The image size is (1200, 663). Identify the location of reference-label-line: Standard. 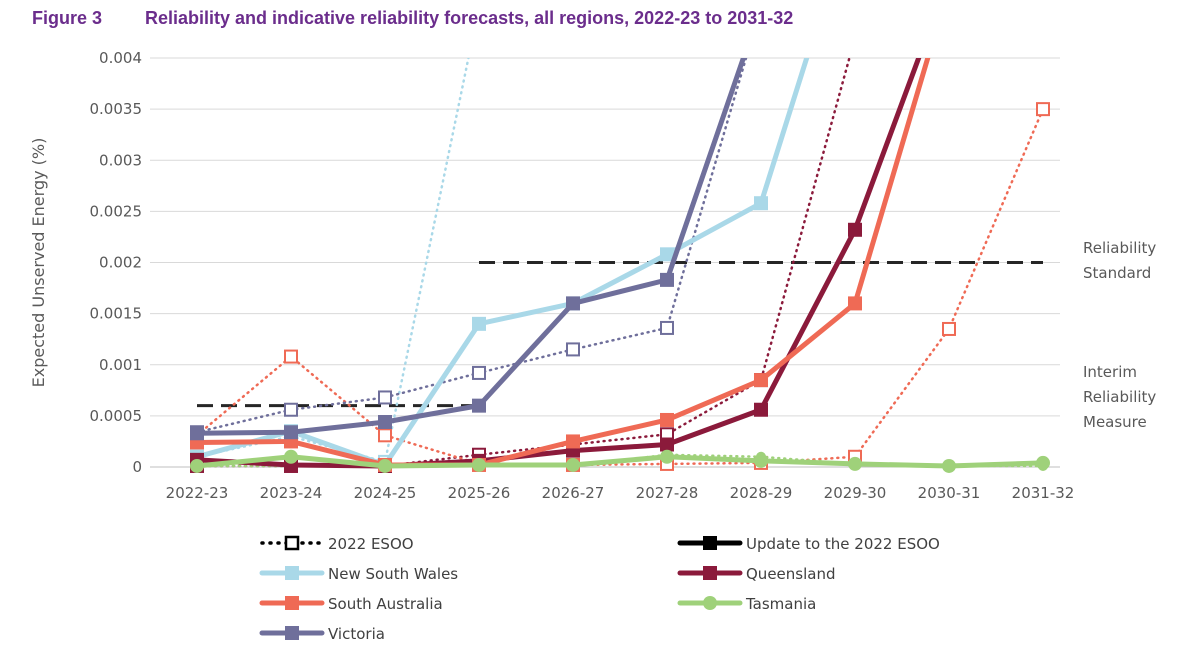
(1117, 273).